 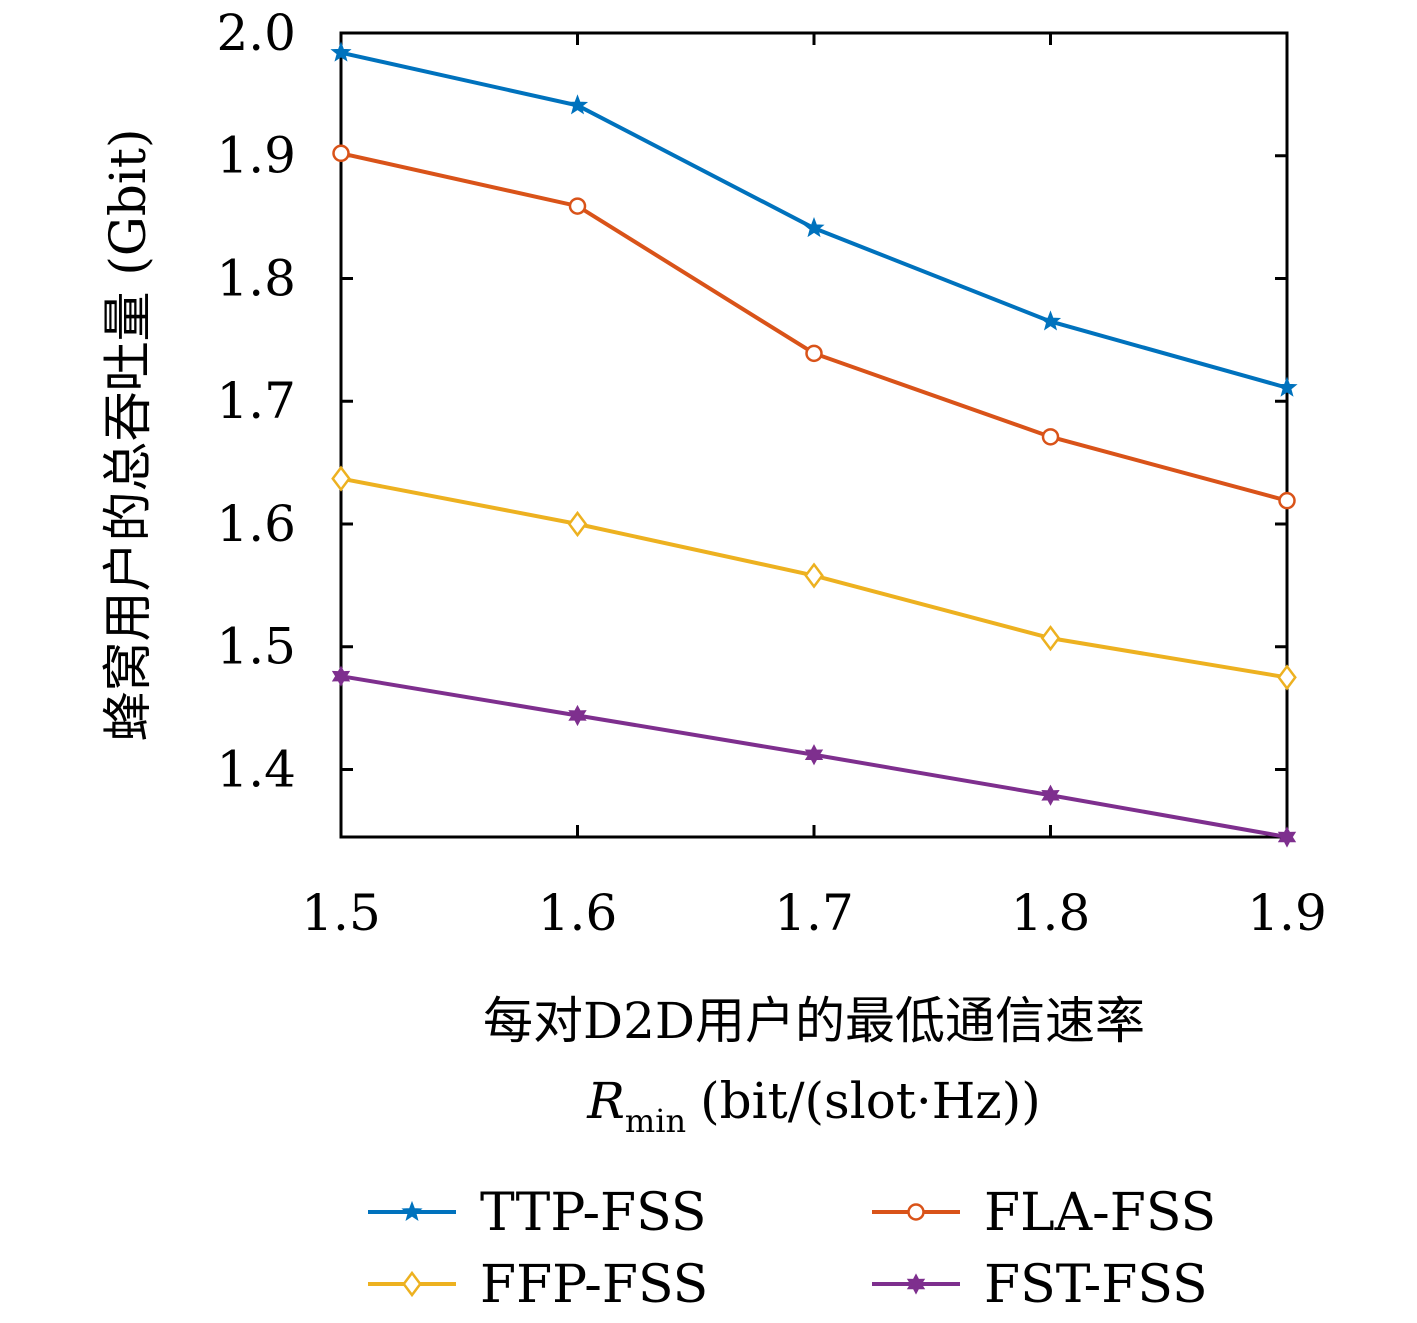 I want to click on x-axis-subscript: min, so click(x=655, y=1121).